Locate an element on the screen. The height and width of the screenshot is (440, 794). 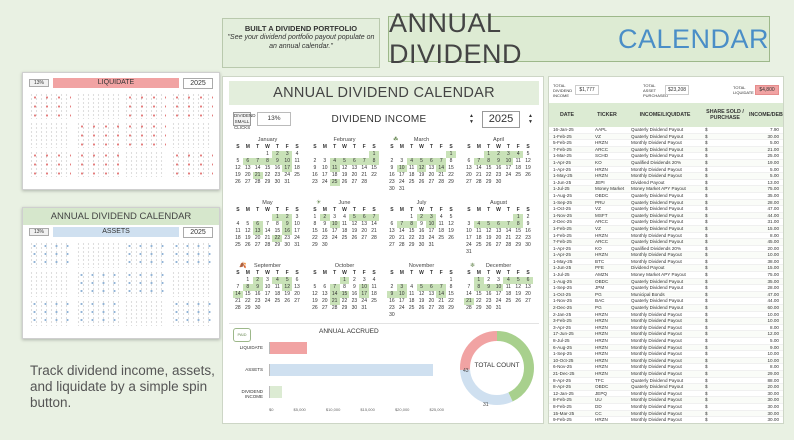
day-cell: 2 is located at coordinates (324, 217).